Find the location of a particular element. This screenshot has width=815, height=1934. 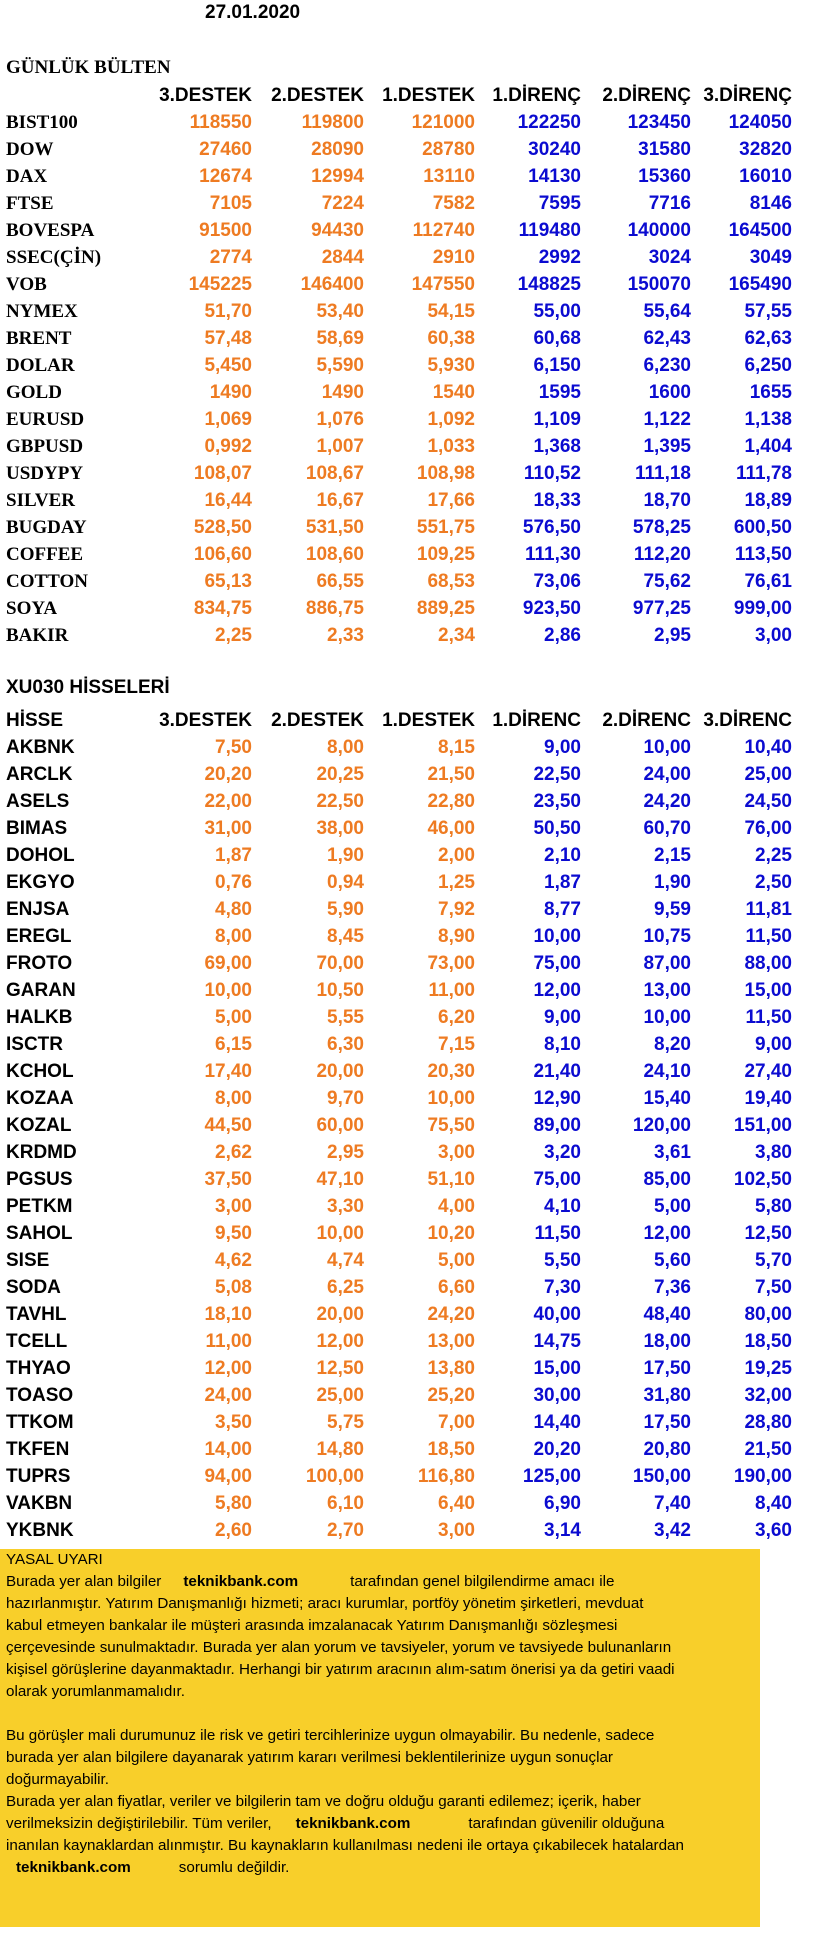

support-value: 7,50 is located at coordinates (233, 747).